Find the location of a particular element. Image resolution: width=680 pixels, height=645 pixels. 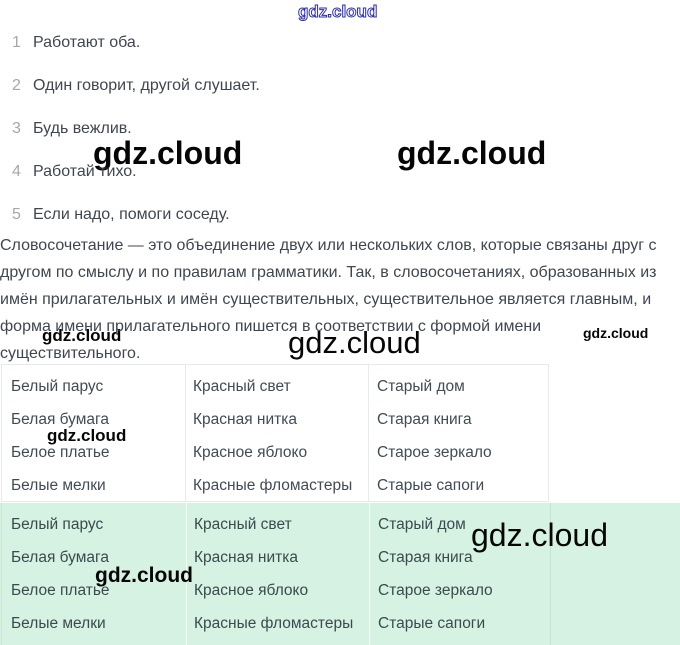

list-item-text: Будь вежлив. is located at coordinates (82, 128).